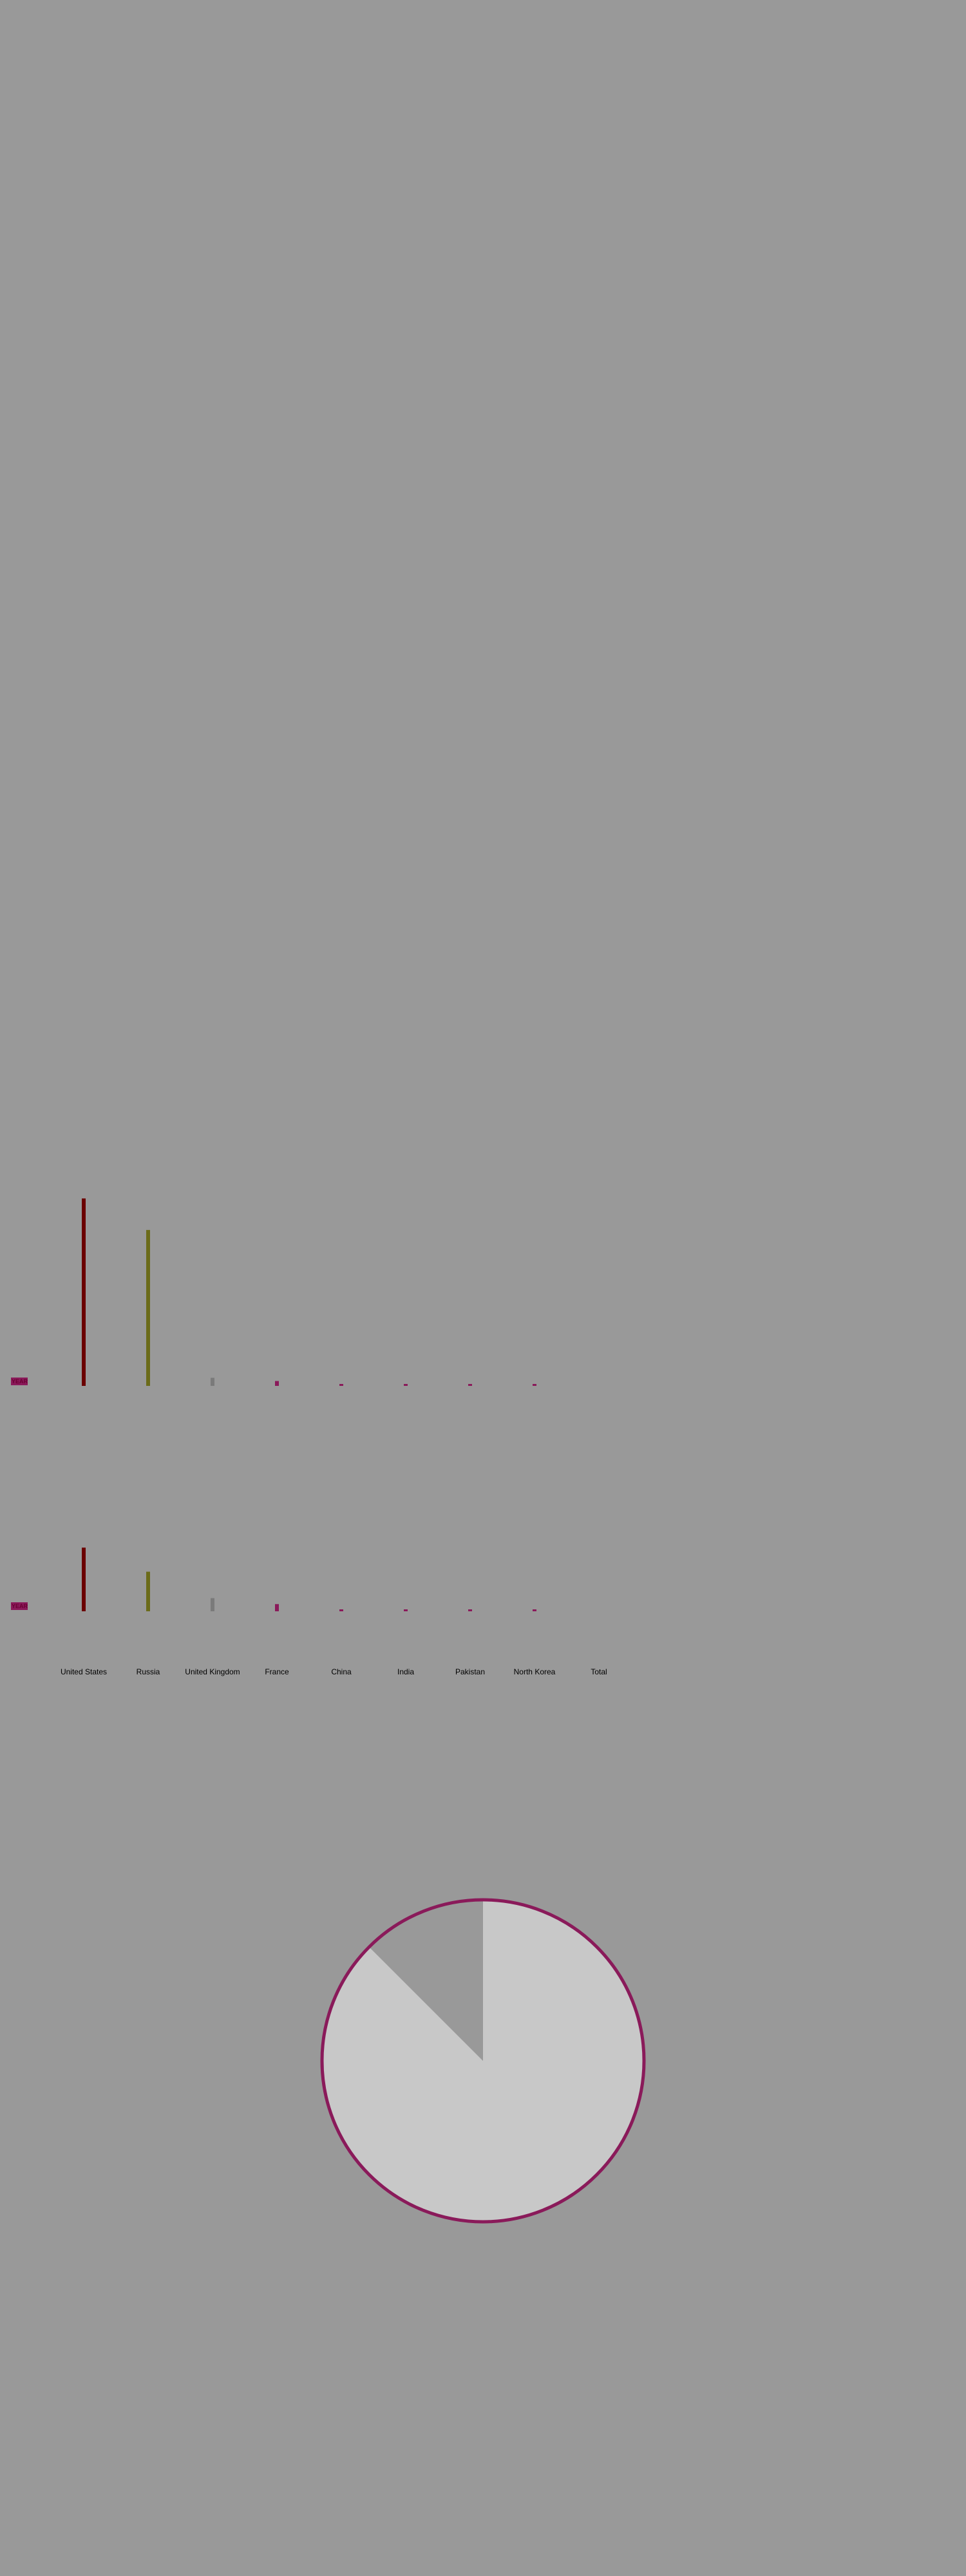 This screenshot has width=966, height=2576. Describe the element at coordinates (273, 1579) in the screenshot. I see `bar-chart-bottom: YEAR` at that location.